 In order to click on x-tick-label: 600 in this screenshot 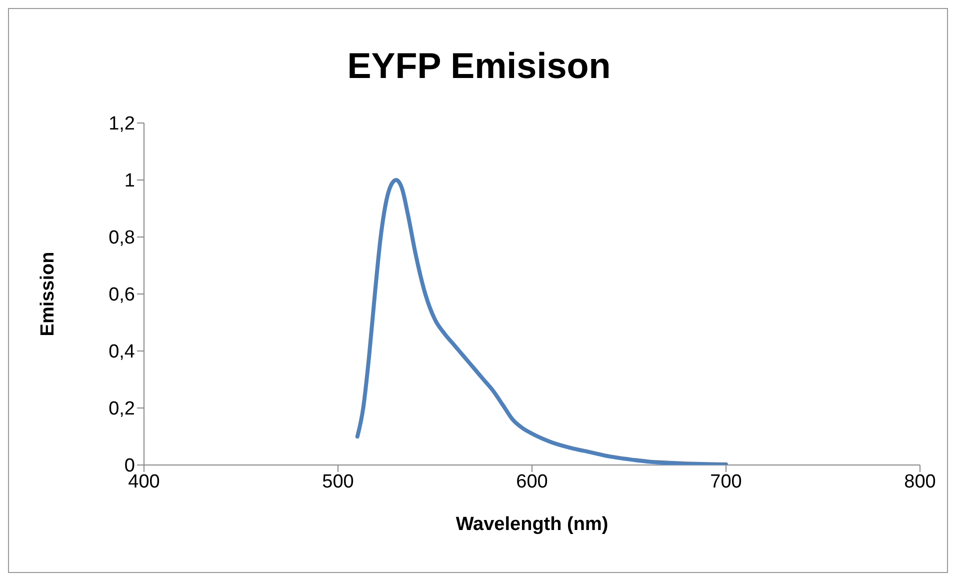, I will do `click(532, 481)`.